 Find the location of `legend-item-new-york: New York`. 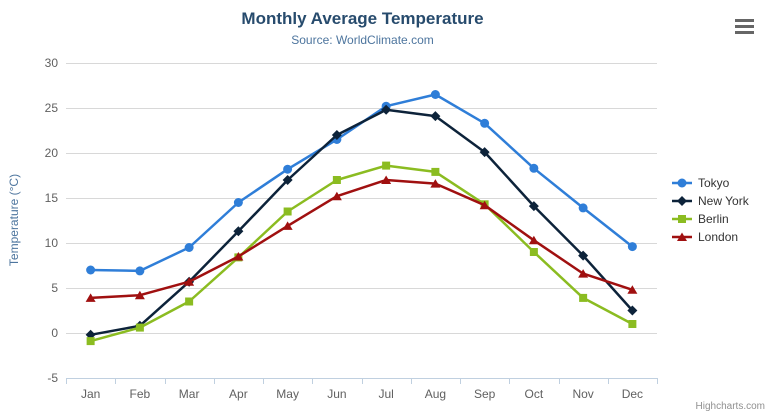

legend-item-new-york: New York is located at coordinates (710, 201).